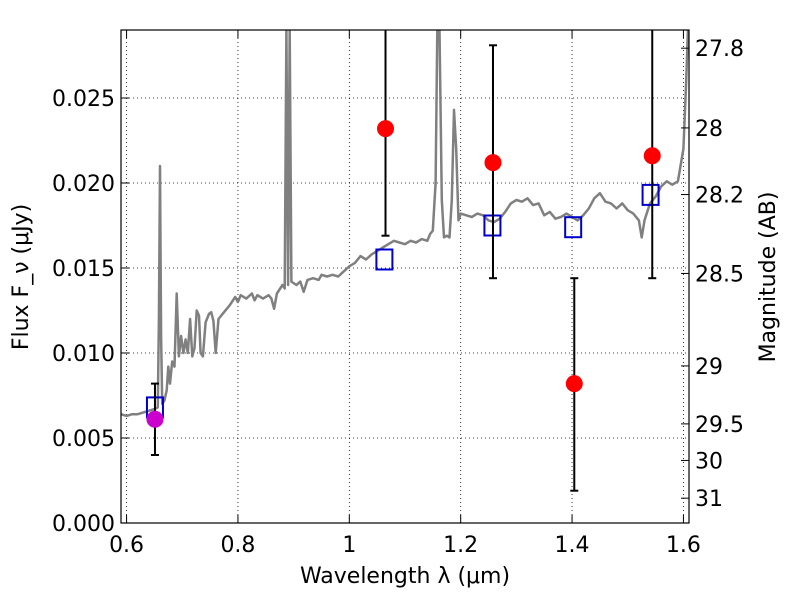 The width and height of the screenshot is (800, 600). I want to click on mag-tick-label: 29.5, so click(719, 425).